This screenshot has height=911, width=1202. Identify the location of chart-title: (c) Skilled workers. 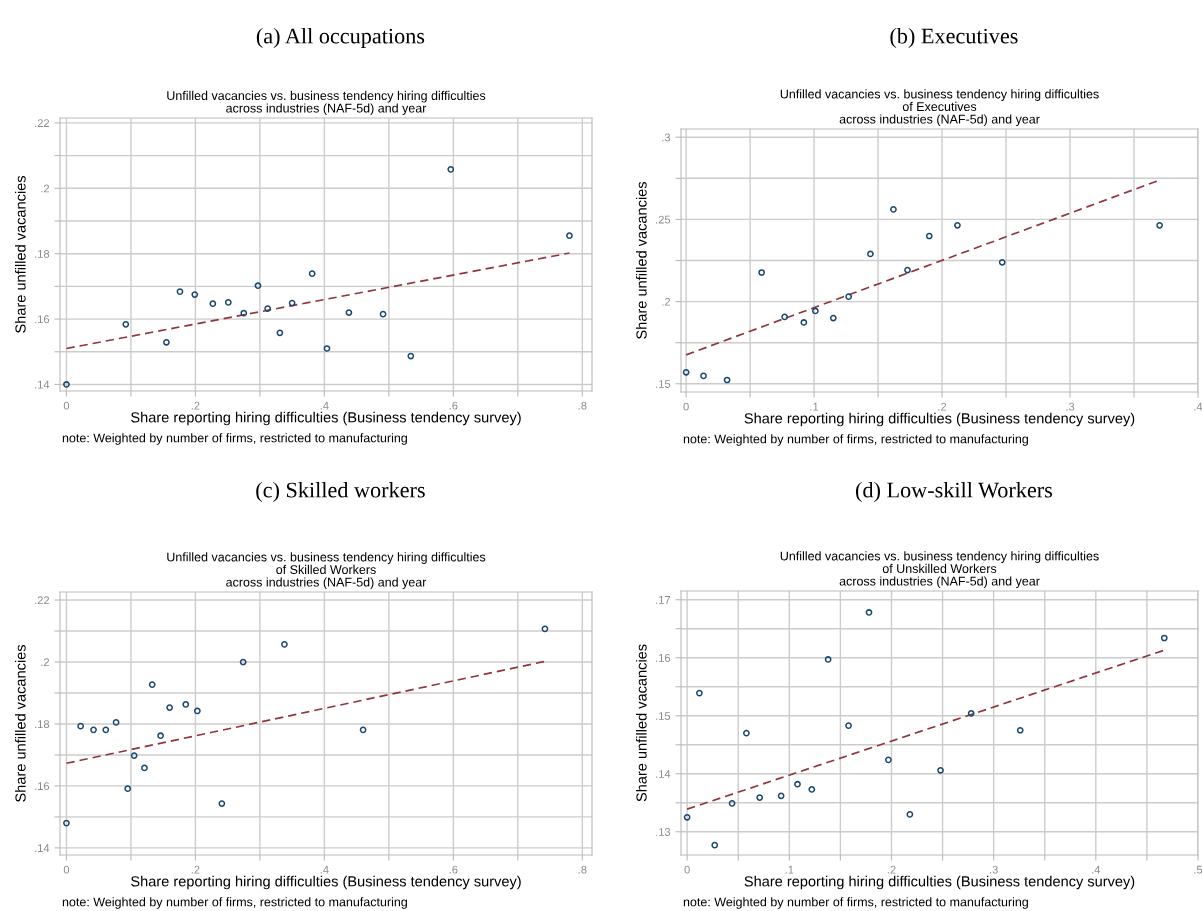
(340, 492).